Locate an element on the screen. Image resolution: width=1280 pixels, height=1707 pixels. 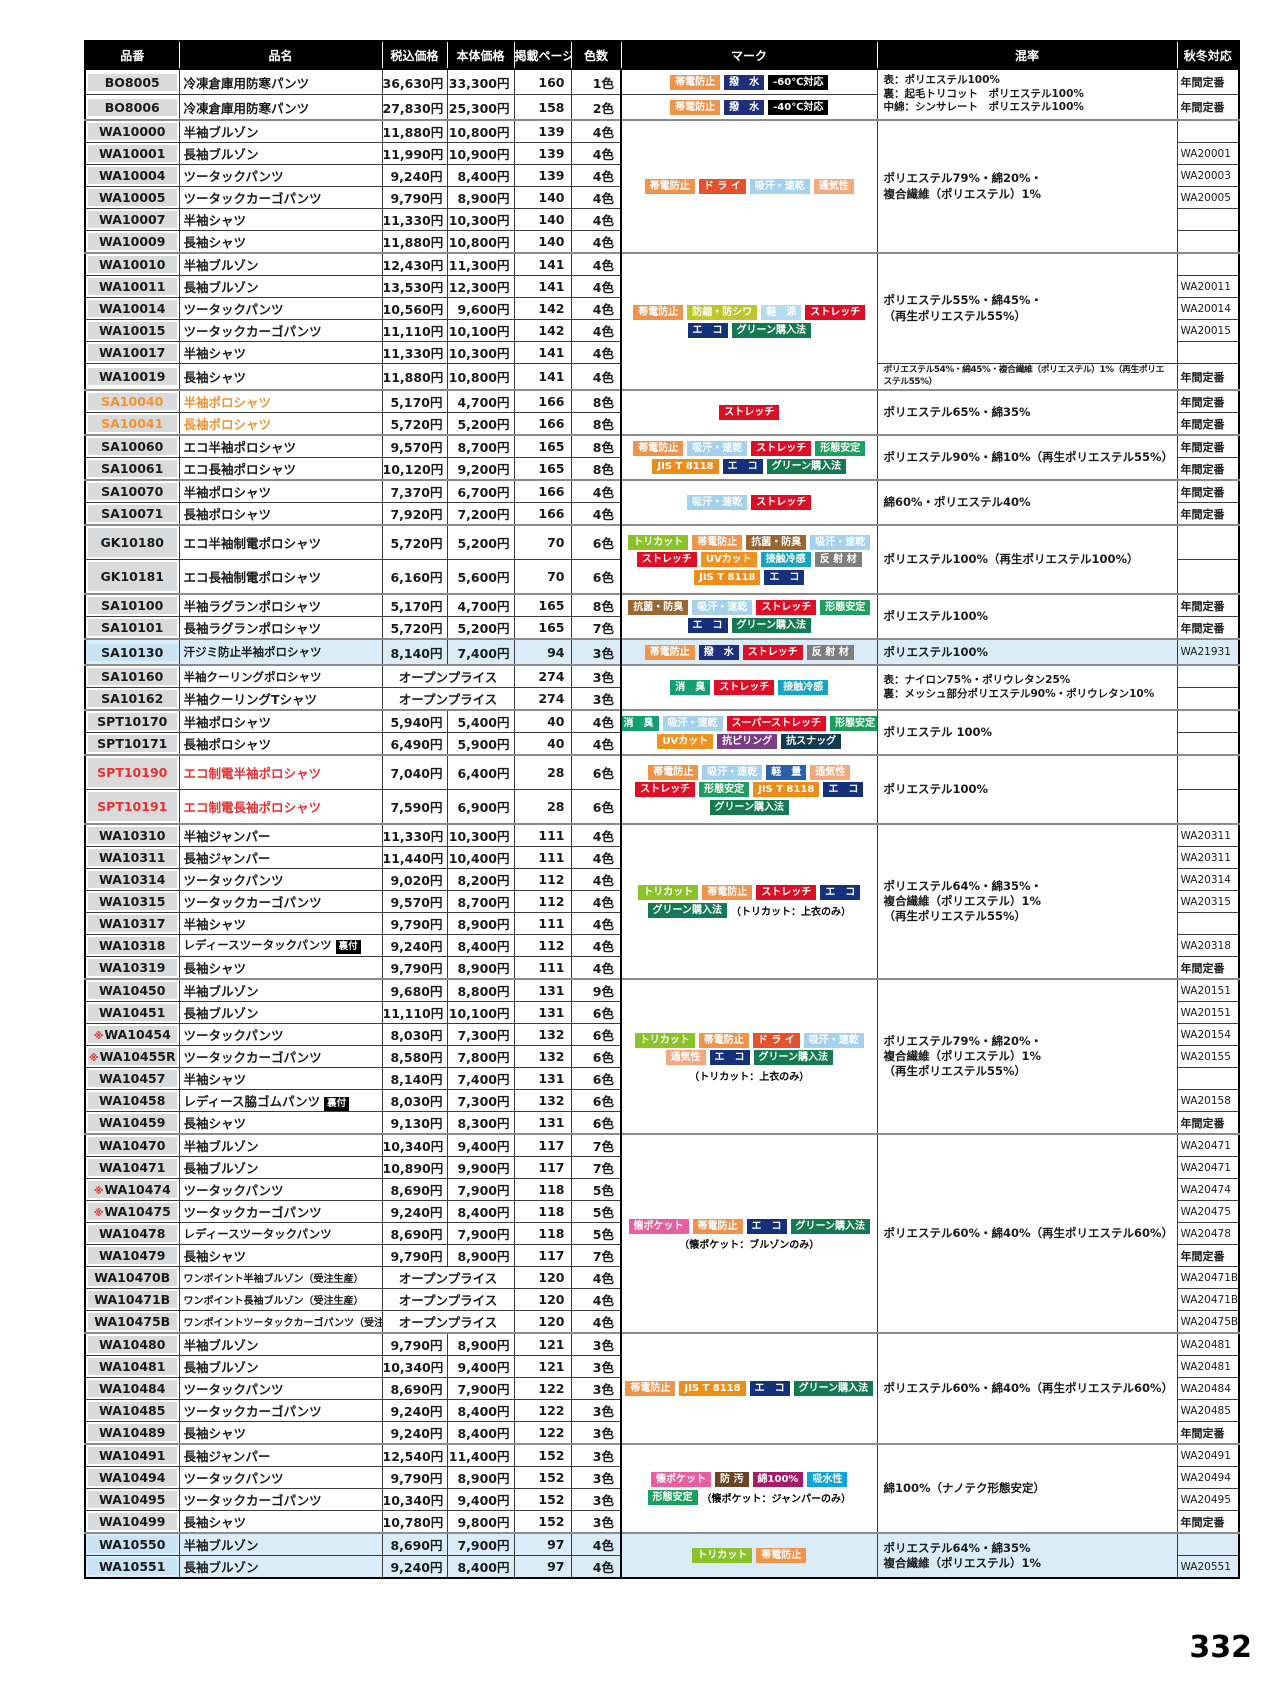
mixture-line: 裏：メッシュ部分ポリエステル90%・ポリウレタン10% is located at coordinates (1019, 693).